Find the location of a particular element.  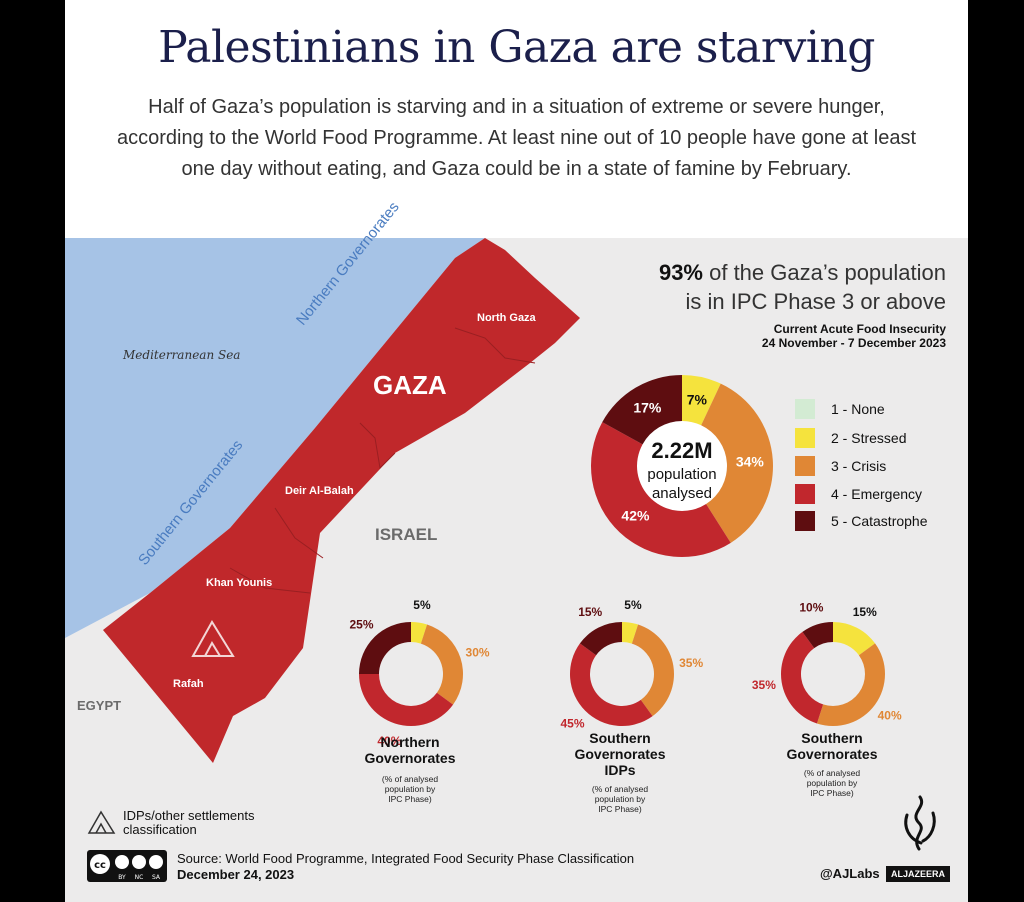

north-note-2: population by is located at coordinates (410, 789).